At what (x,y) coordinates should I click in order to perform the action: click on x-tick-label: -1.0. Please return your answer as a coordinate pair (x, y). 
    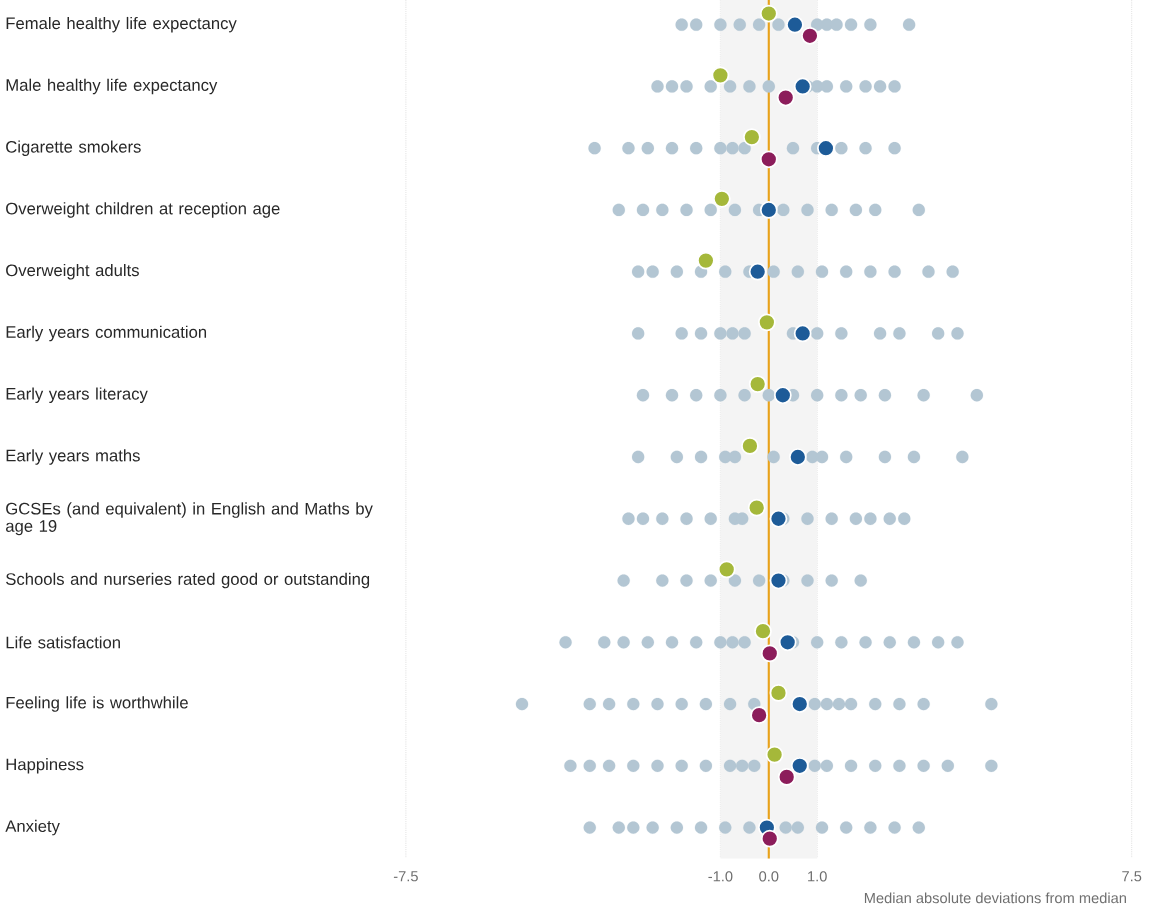
    Looking at the image, I should click on (720, 876).